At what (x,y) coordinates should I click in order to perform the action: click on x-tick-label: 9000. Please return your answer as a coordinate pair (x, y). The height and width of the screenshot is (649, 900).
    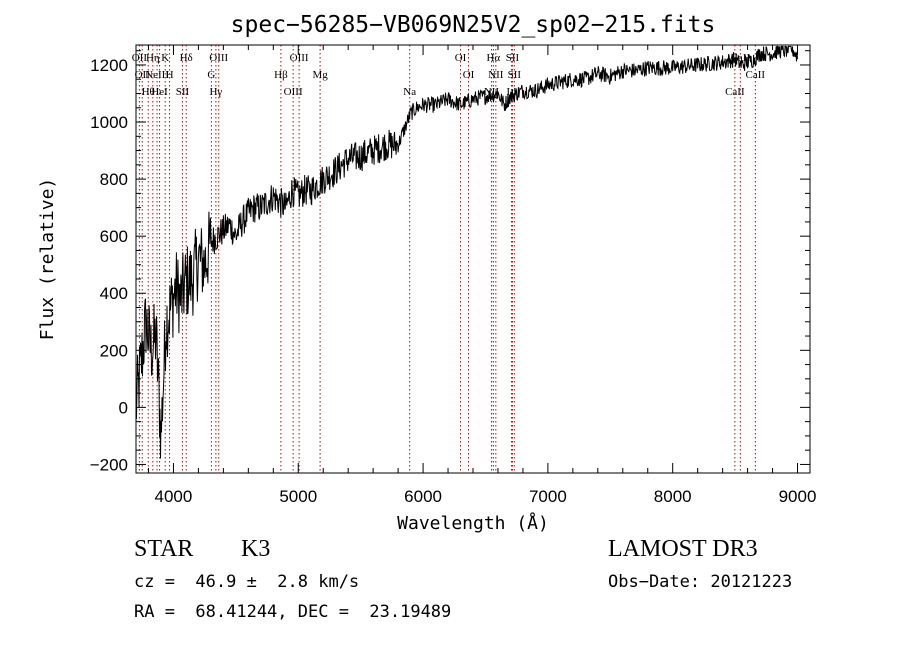
    Looking at the image, I should click on (798, 496).